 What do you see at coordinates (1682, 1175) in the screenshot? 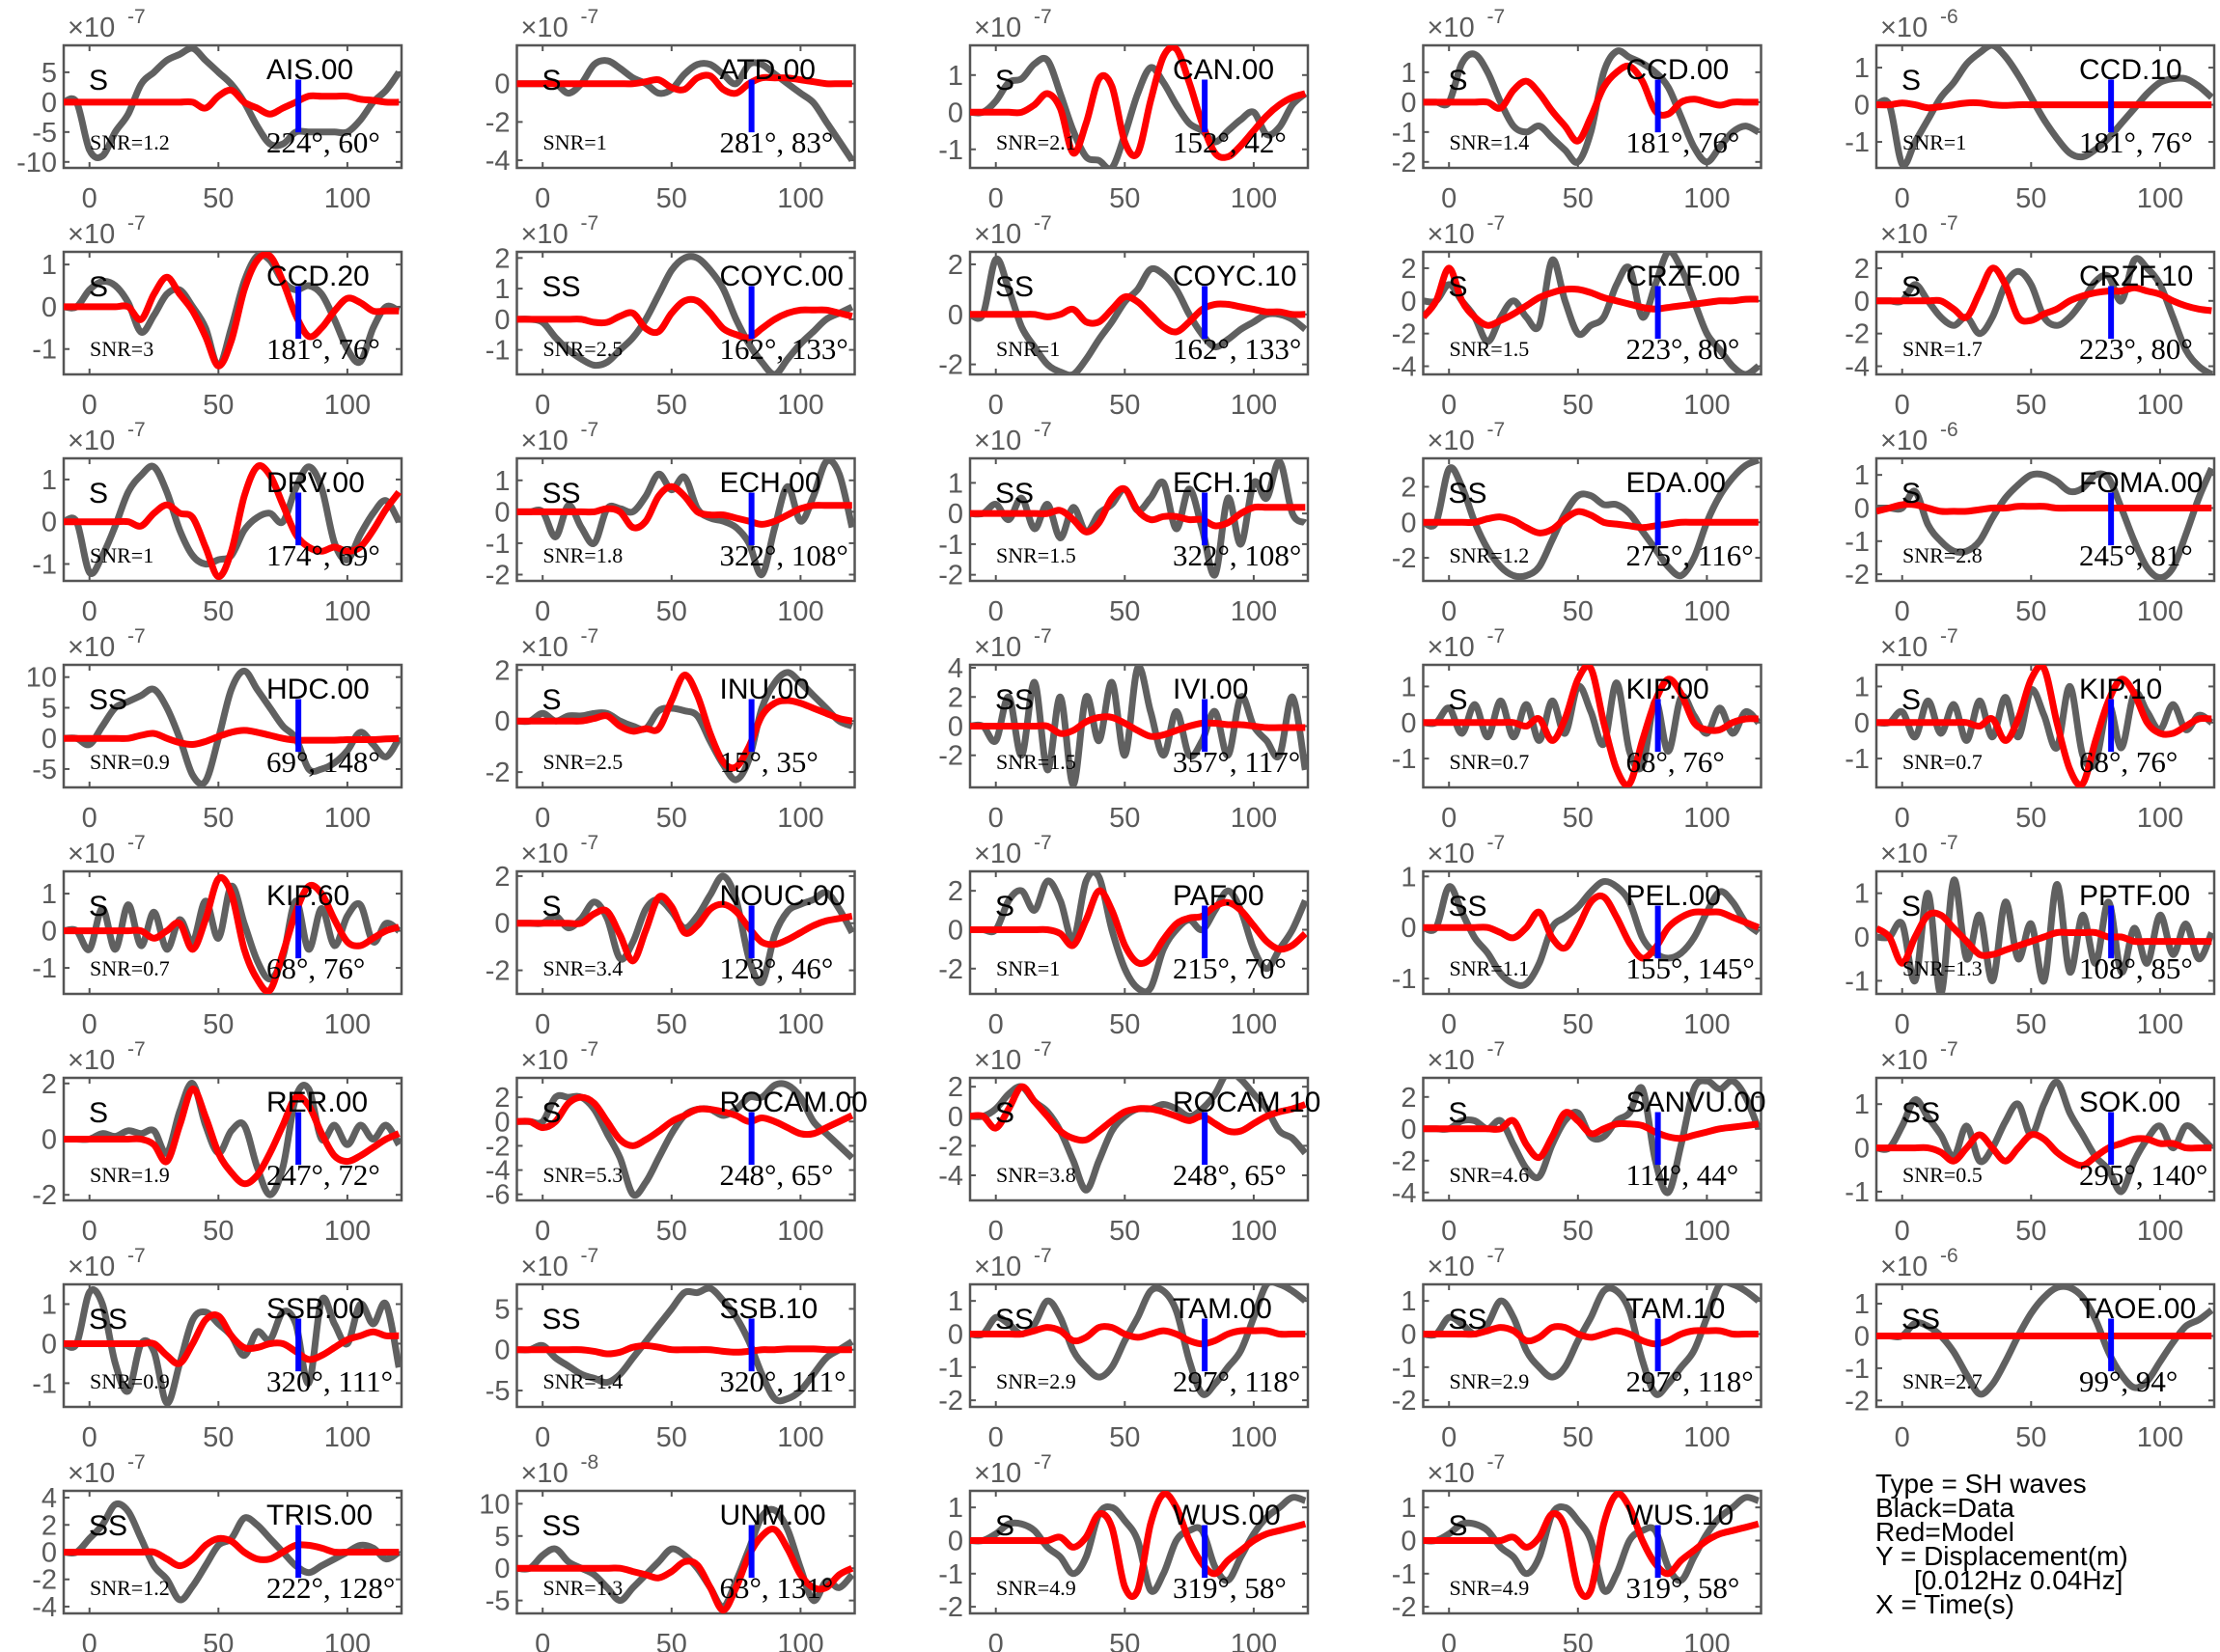
I see `azimuth-distance-label: 114°, 44°` at bounding box center [1682, 1175].